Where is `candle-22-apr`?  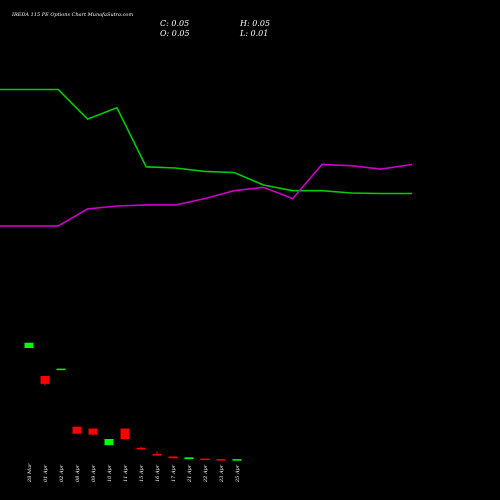
candle-22-apr is located at coordinates (205, 459).